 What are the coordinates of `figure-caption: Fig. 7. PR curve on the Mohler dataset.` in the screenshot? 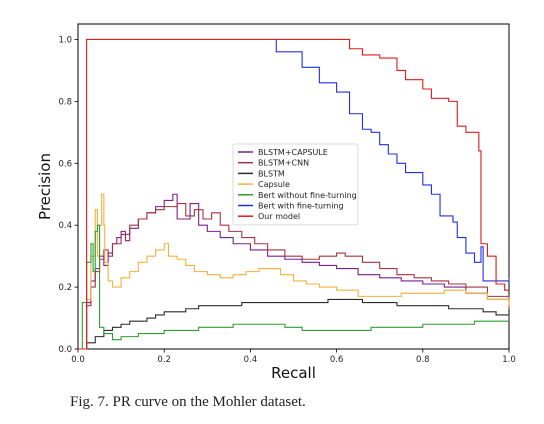 It's located at (188, 402).